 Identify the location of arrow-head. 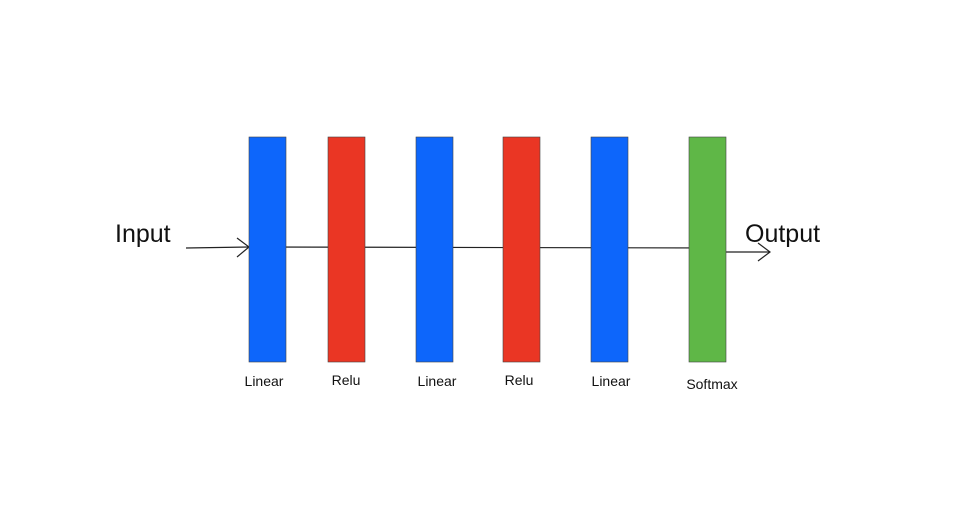
(764, 252).